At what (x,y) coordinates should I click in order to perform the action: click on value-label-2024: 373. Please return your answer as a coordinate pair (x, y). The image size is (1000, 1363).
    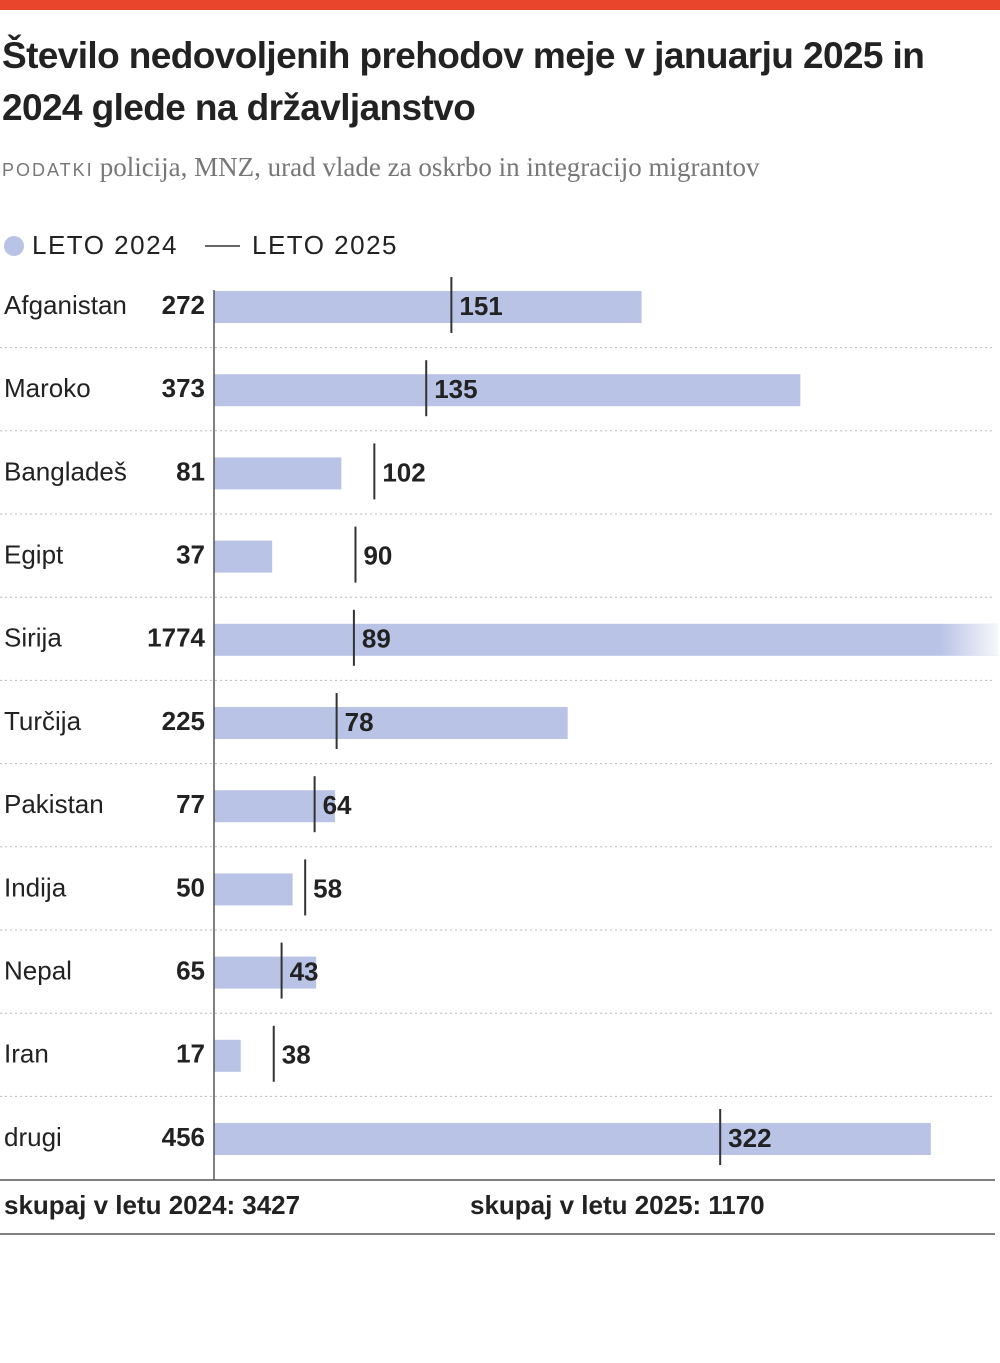
    Looking at the image, I should click on (183, 388).